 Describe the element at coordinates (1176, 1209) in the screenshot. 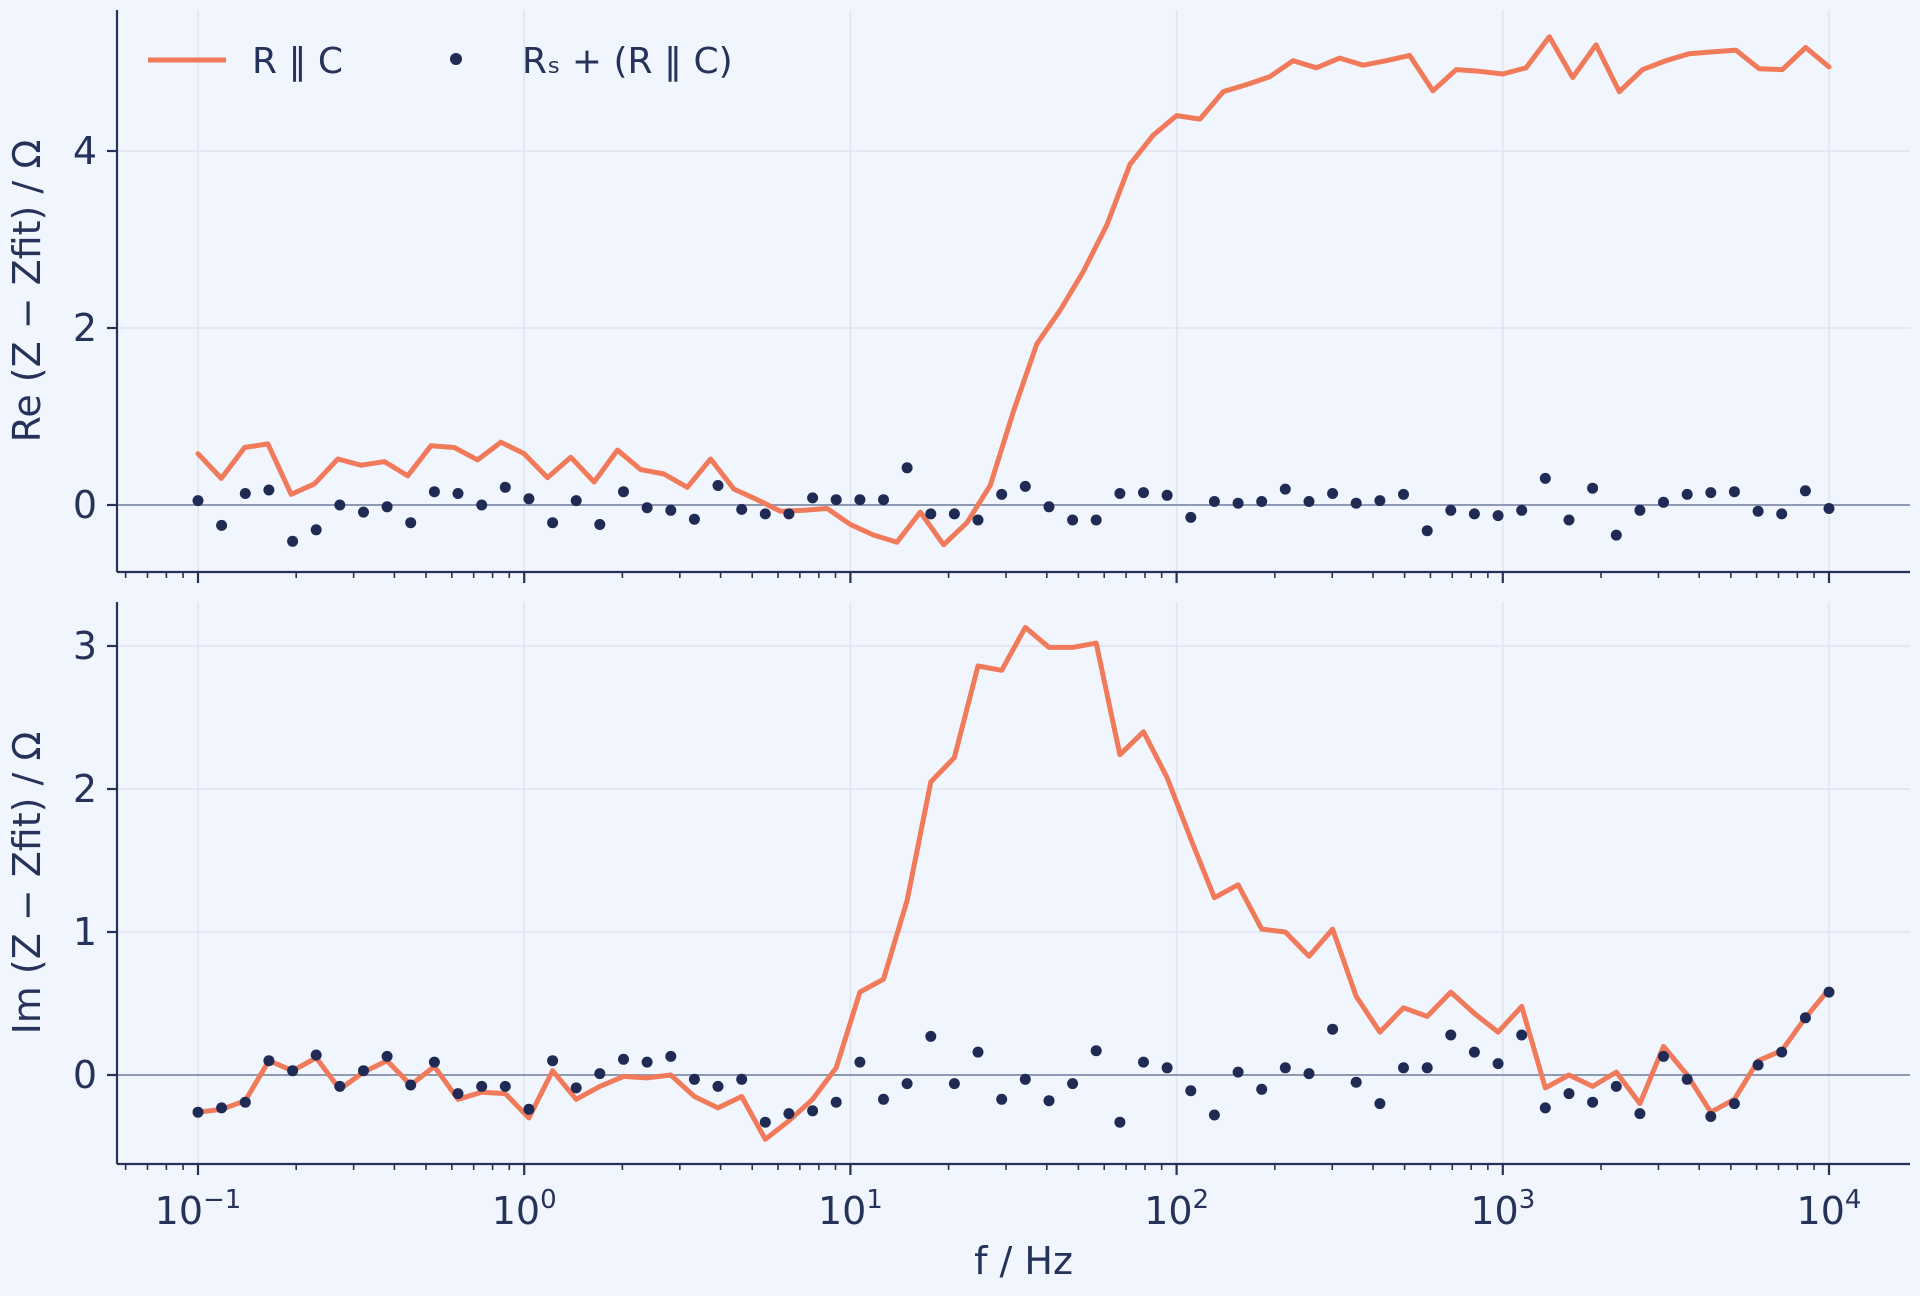

I see `xtick-label: 10²` at that location.